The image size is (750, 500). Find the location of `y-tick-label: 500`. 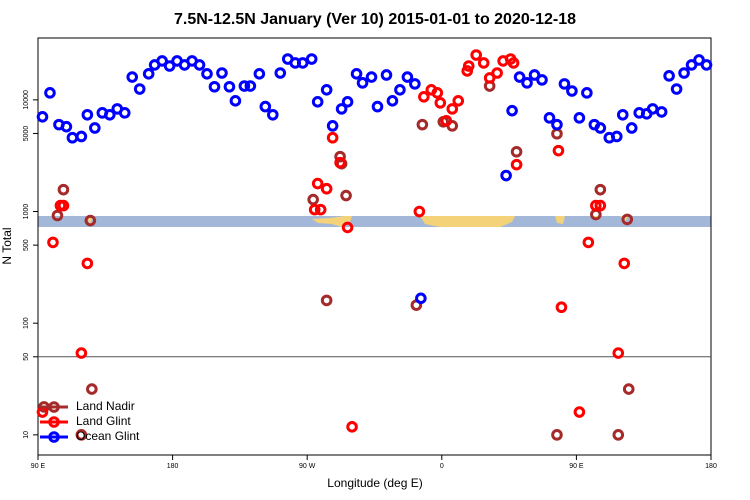

y-tick-label: 500 is located at coordinates (26, 245).